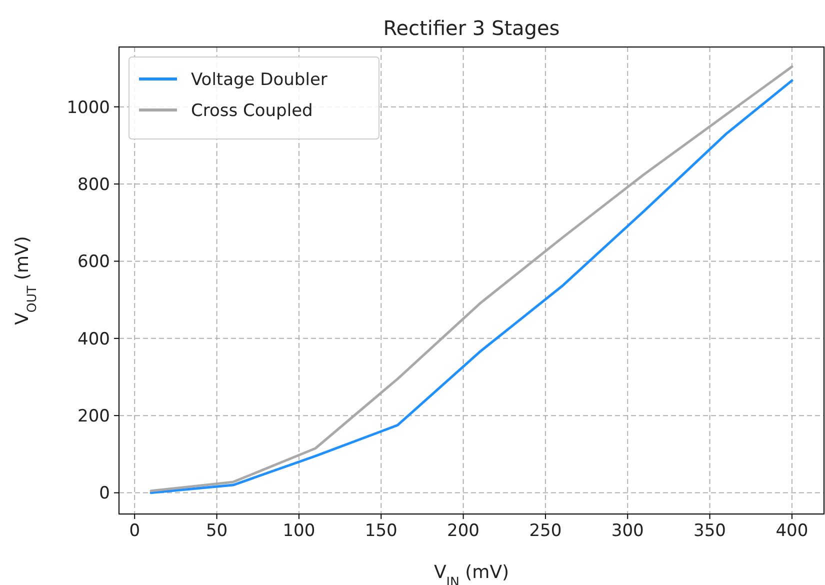 The image size is (825, 585). I want to click on y-tick-label: 1000, so click(88, 108).